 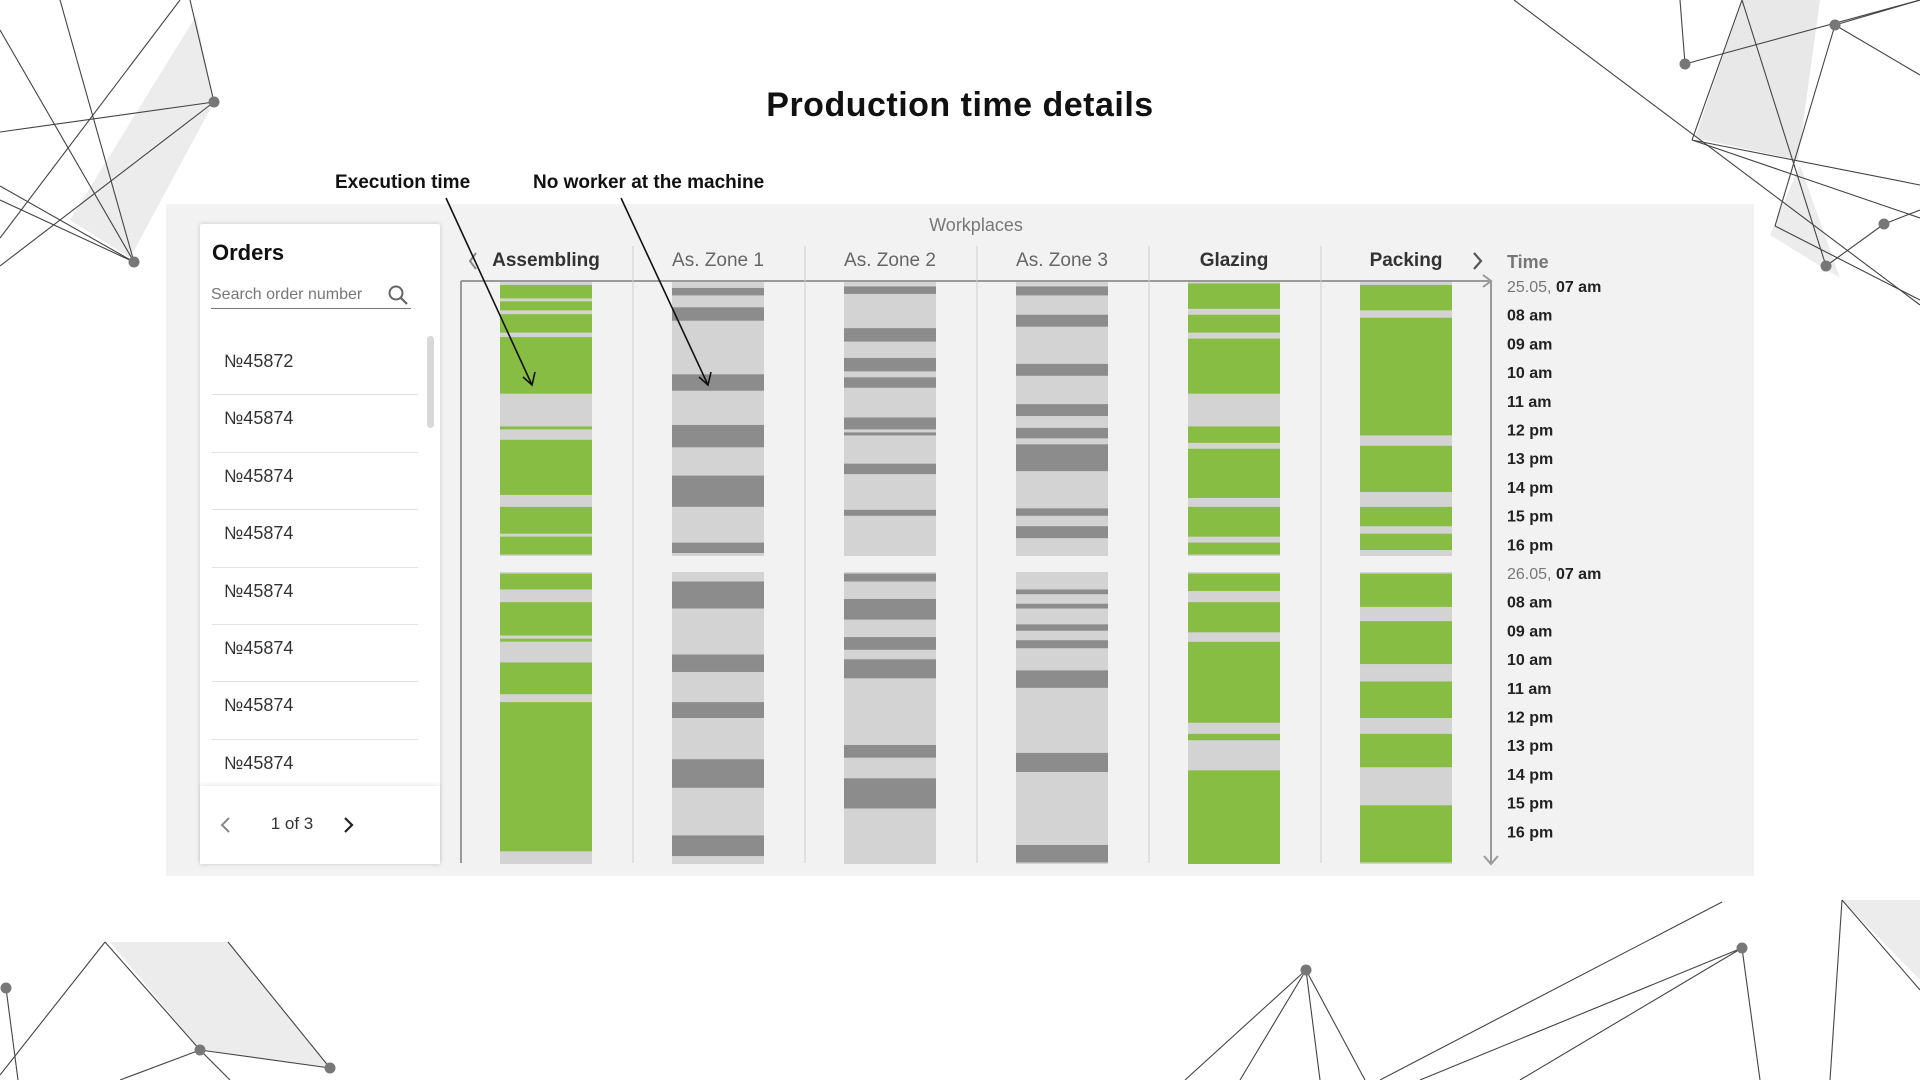 I want to click on time-tick-label: 08 am, so click(x=1529, y=603).